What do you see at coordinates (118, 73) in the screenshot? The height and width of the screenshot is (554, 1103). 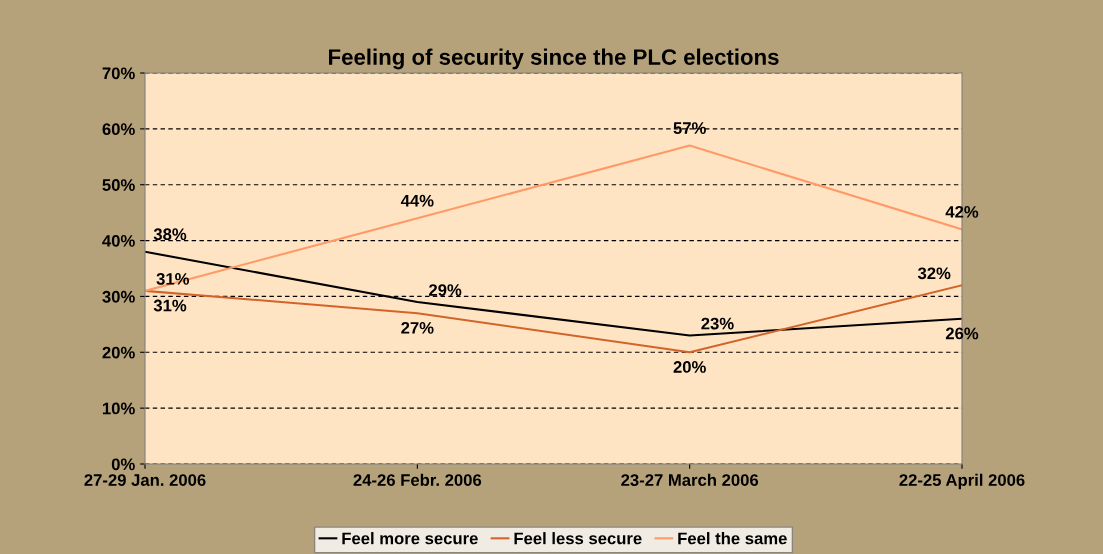 I see `y-tick-label: 70%` at bounding box center [118, 73].